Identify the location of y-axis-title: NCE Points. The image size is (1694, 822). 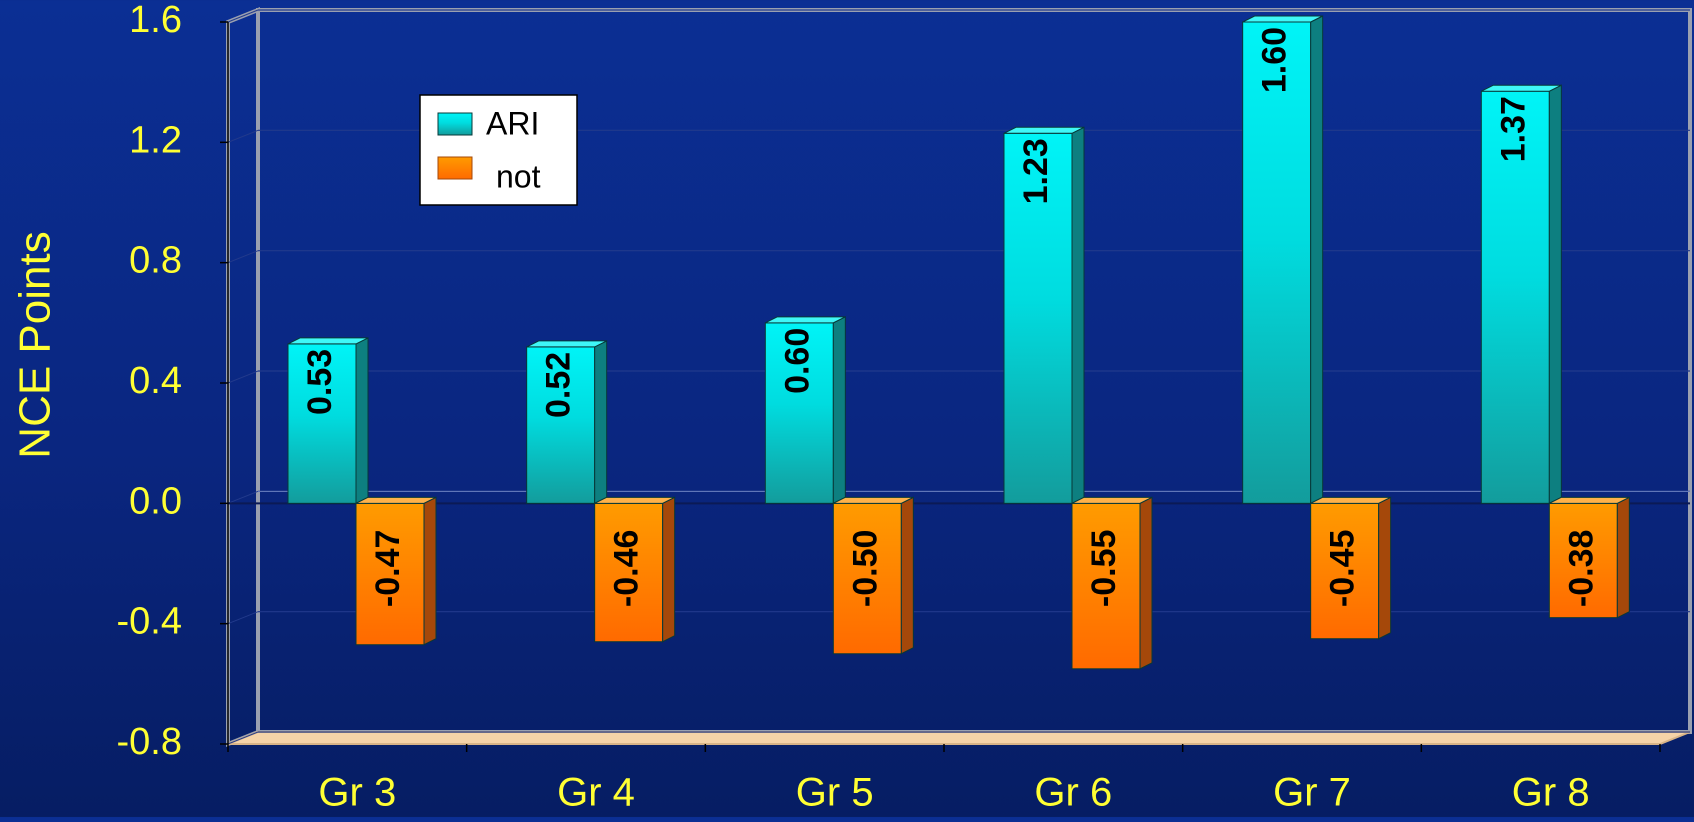
(35, 344).